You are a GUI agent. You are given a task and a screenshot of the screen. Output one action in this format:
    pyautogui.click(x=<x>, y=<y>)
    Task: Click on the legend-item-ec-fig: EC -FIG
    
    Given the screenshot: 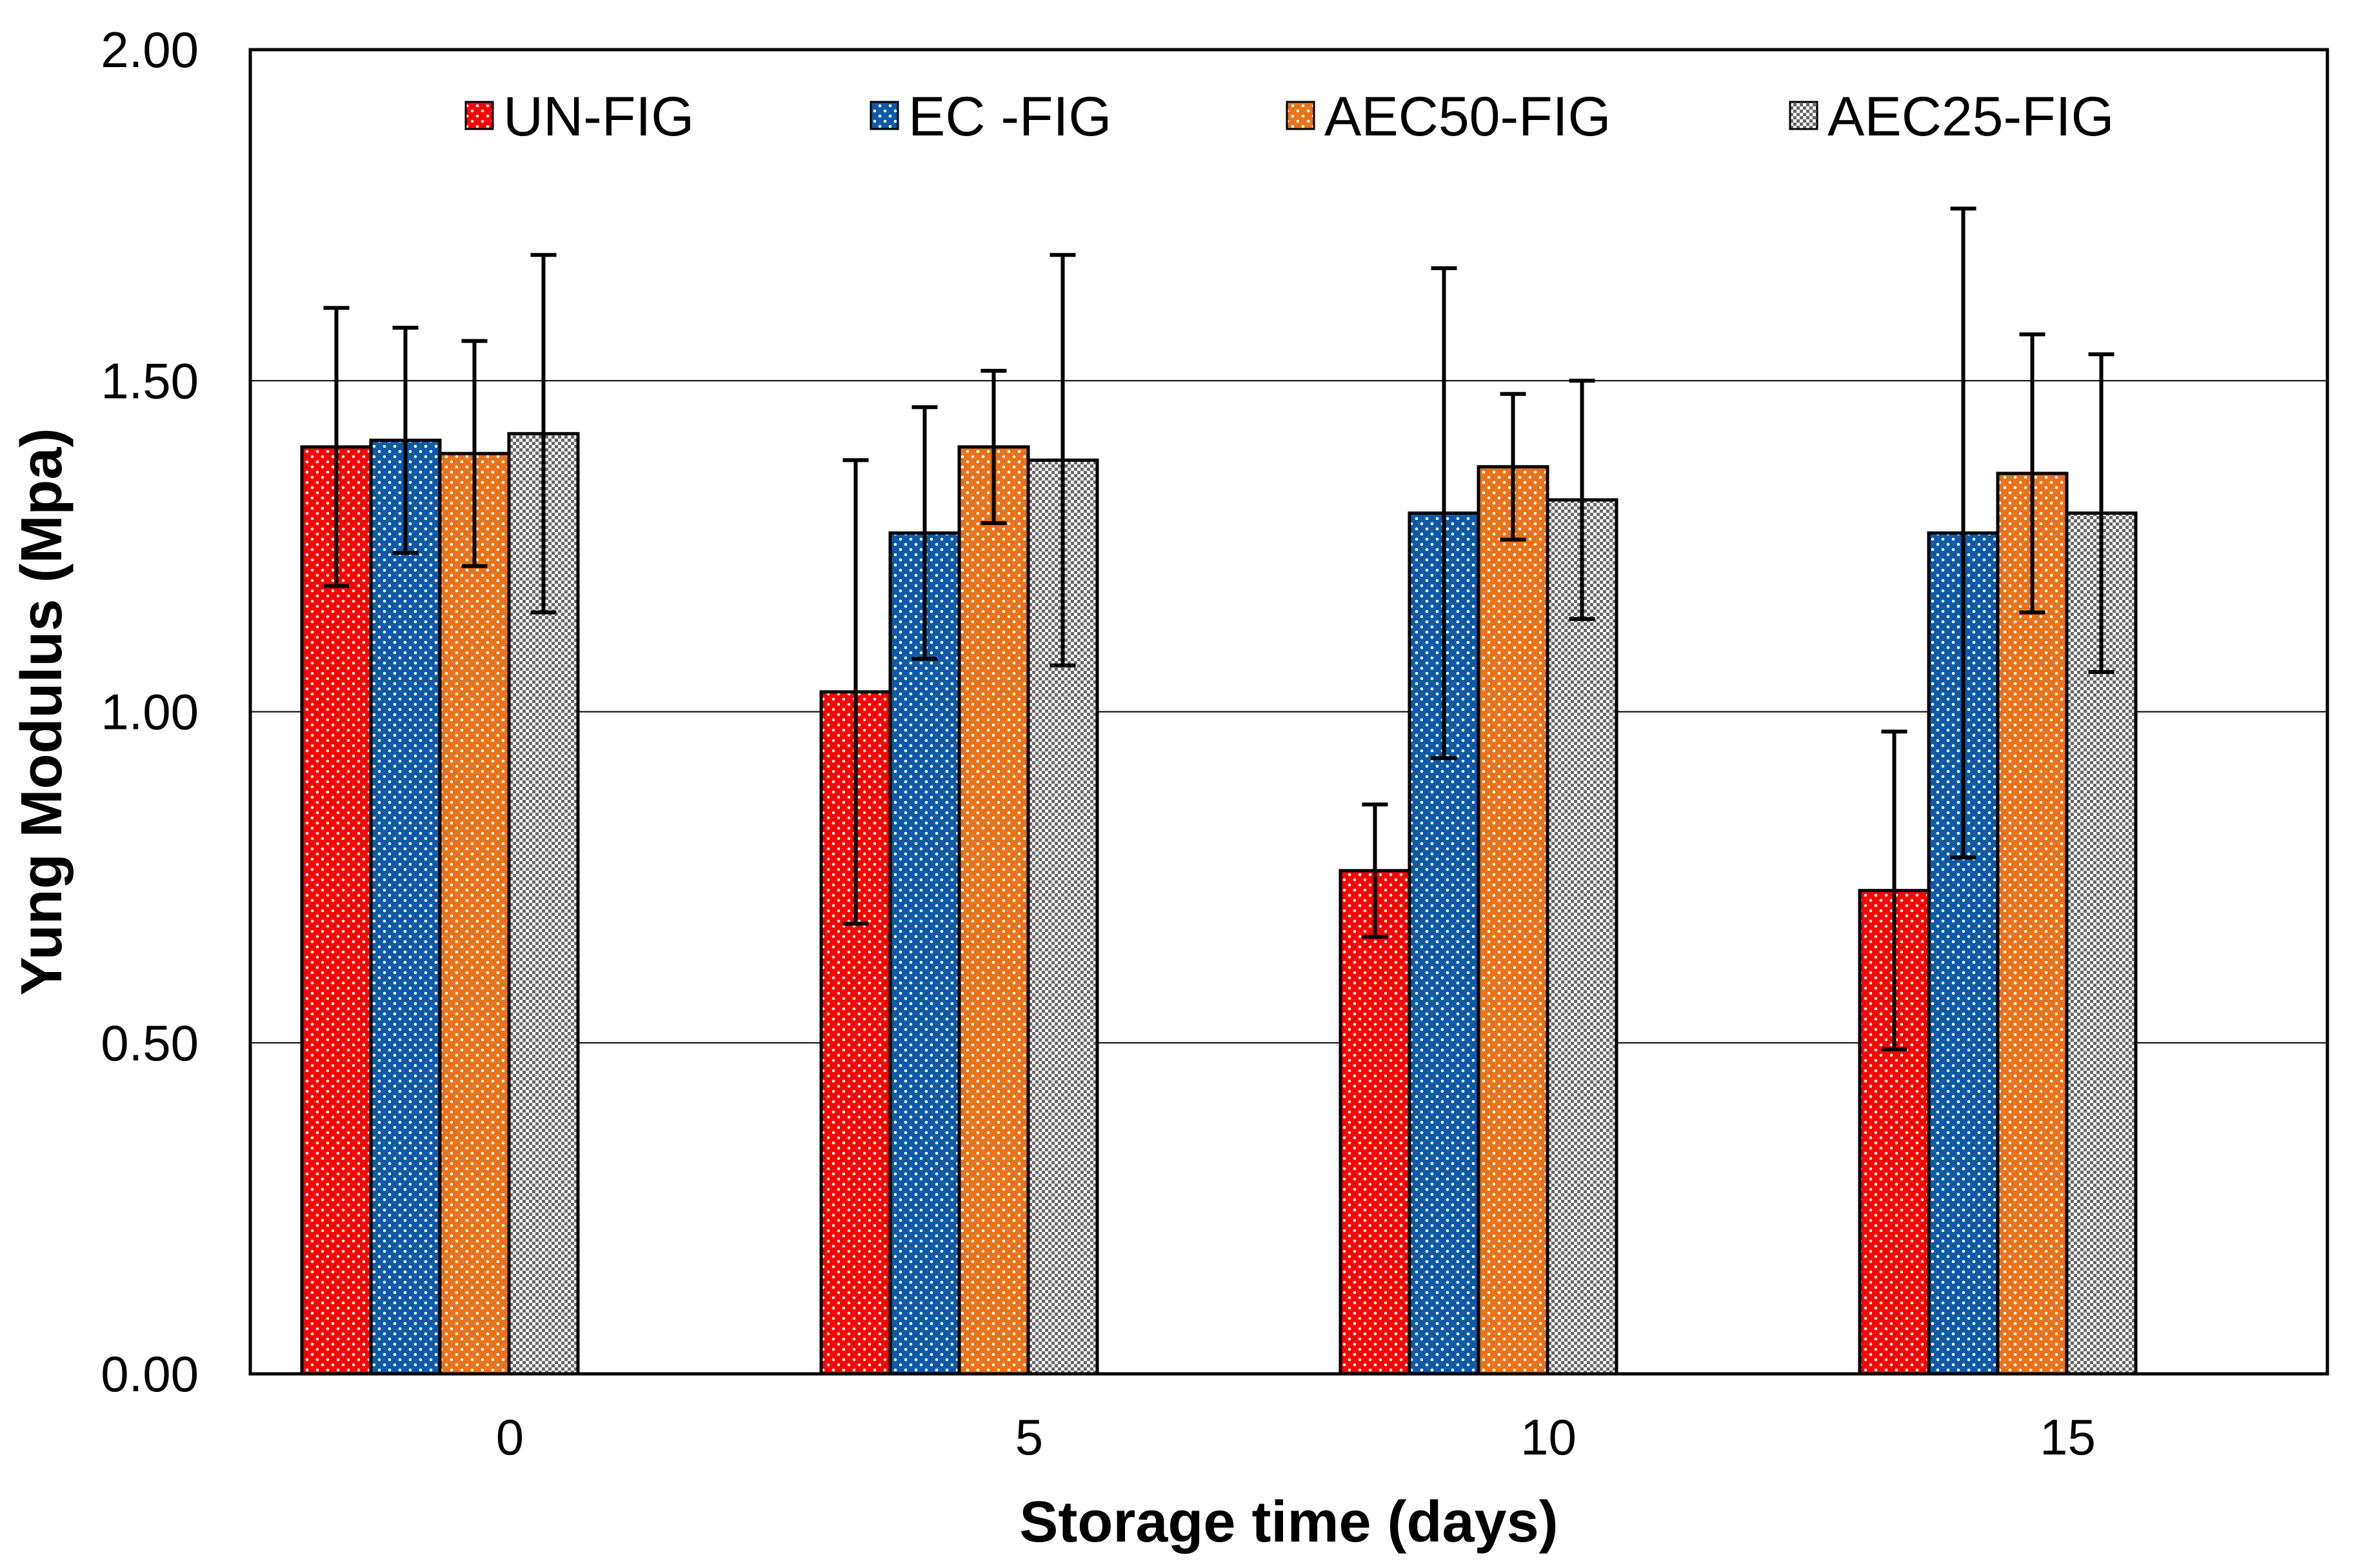 What is the action you would take?
    pyautogui.click(x=990, y=117)
    